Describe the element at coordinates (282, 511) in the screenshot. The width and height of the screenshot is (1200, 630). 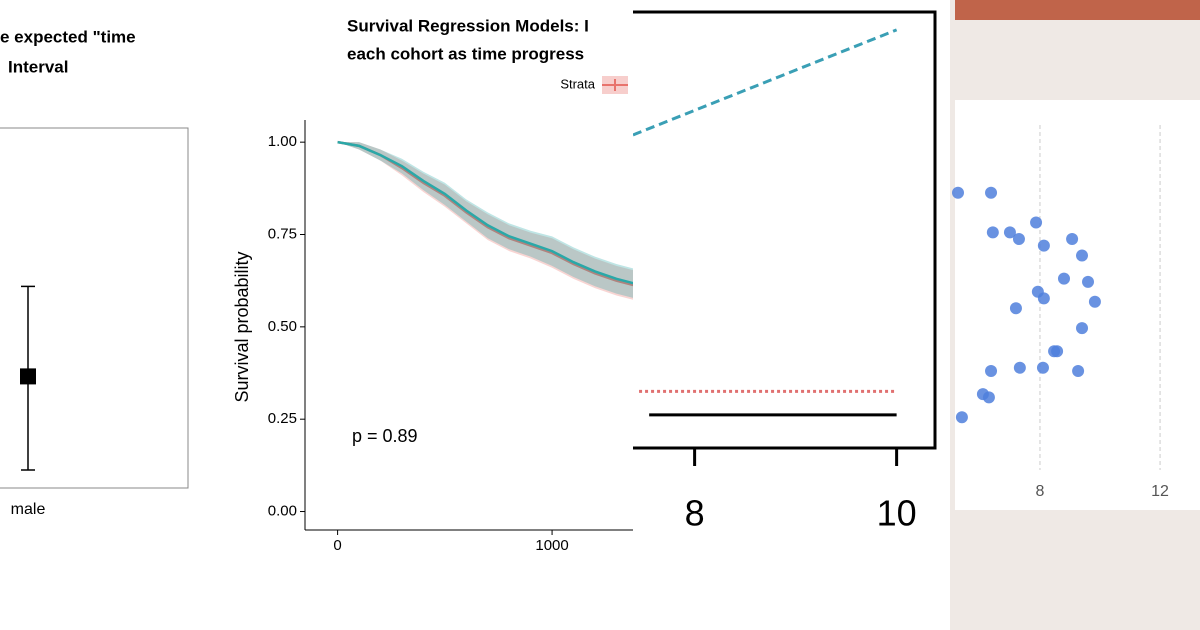
I see `y-tick-label: 0.00` at that location.